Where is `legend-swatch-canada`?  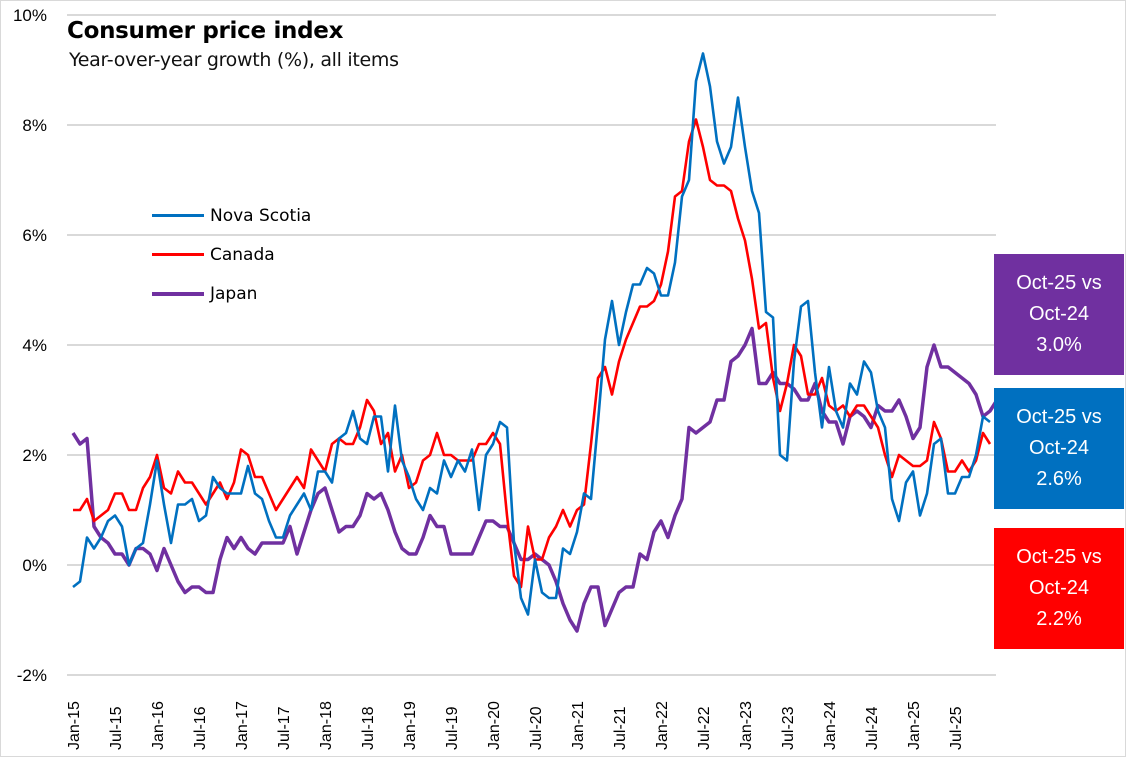
legend-swatch-canada is located at coordinates (178, 254).